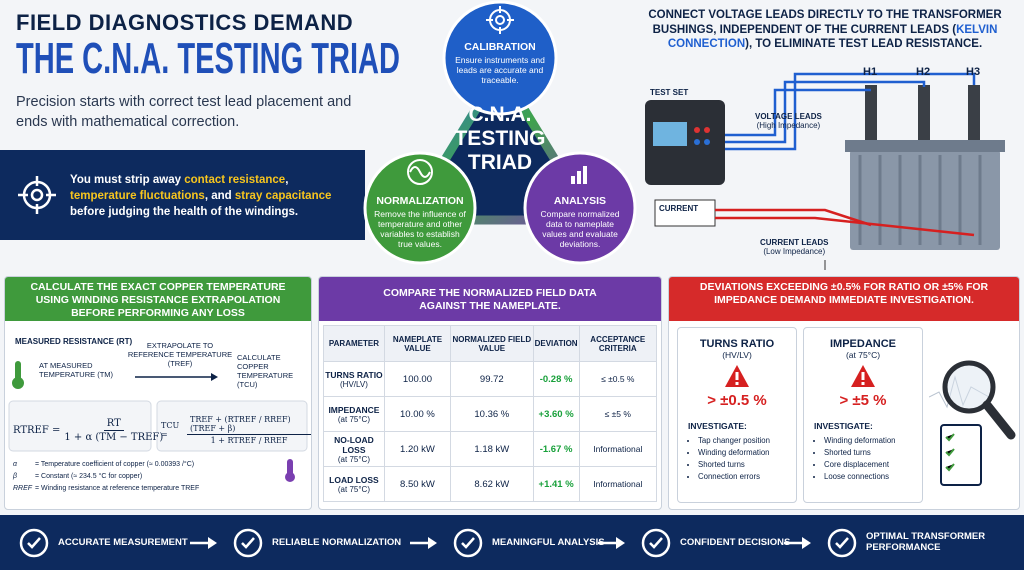 The height and width of the screenshot is (570, 1024). I want to click on investigate-item: Tap changer position, so click(747, 441).